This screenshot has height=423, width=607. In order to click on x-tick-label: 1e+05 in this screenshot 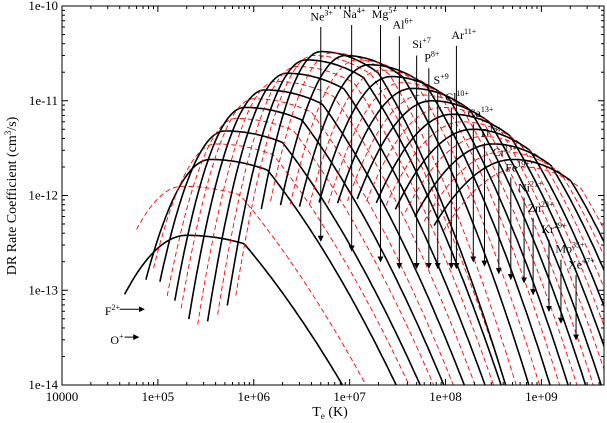, I will do `click(158, 396)`.